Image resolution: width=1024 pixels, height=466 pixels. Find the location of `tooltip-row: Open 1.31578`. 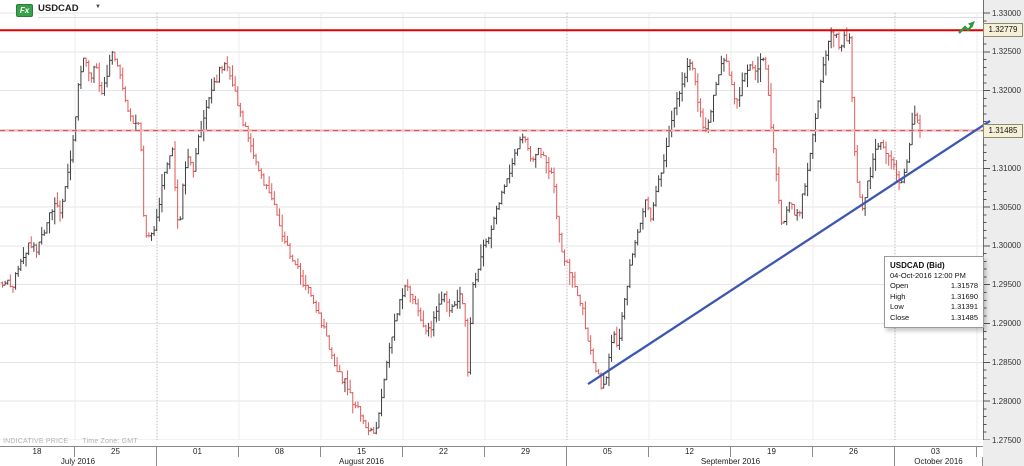

tooltip-row: Open 1.31578 is located at coordinates (934, 285).